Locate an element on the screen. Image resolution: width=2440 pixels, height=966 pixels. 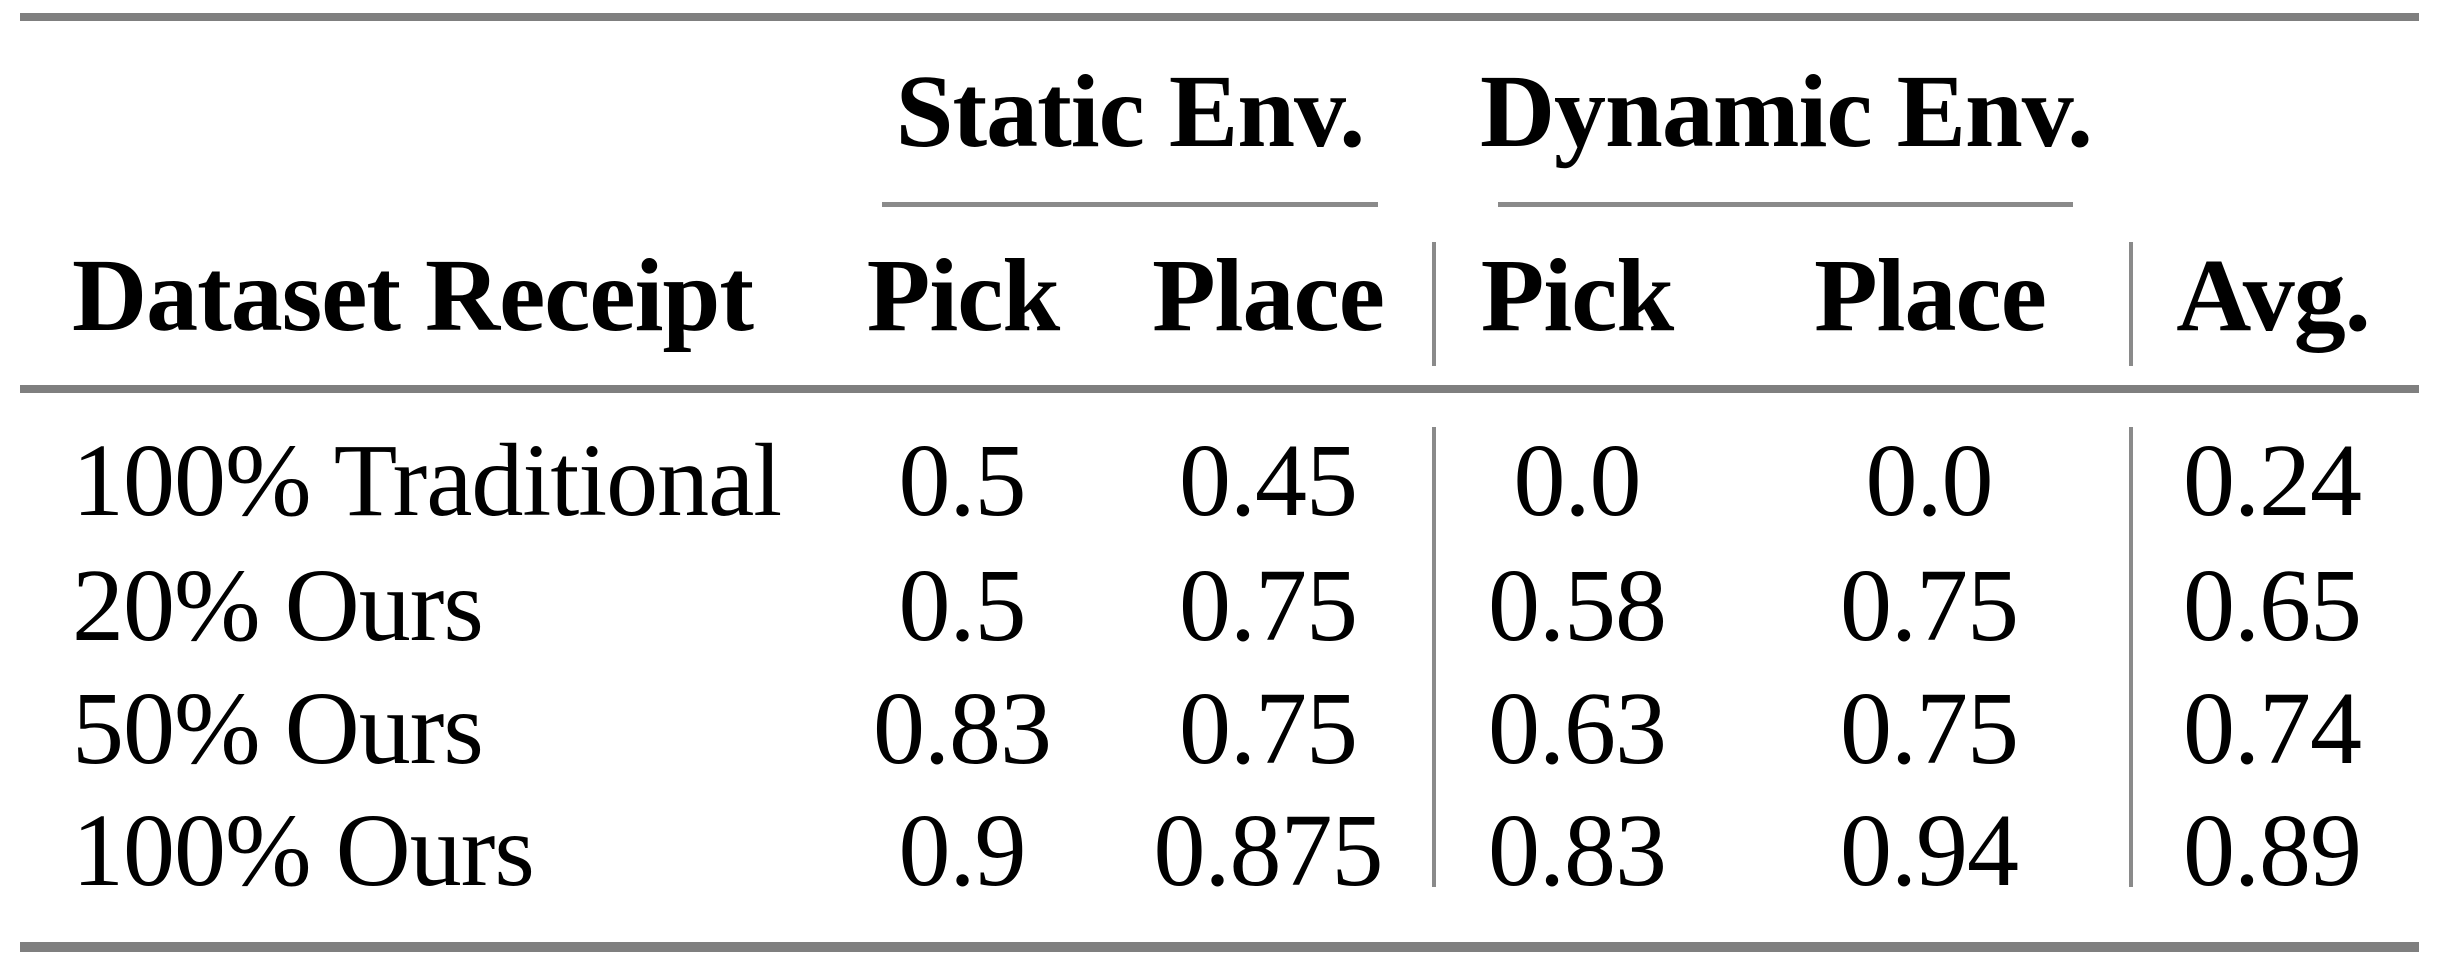
row-label: 100% Traditional is located at coordinates (427, 480).